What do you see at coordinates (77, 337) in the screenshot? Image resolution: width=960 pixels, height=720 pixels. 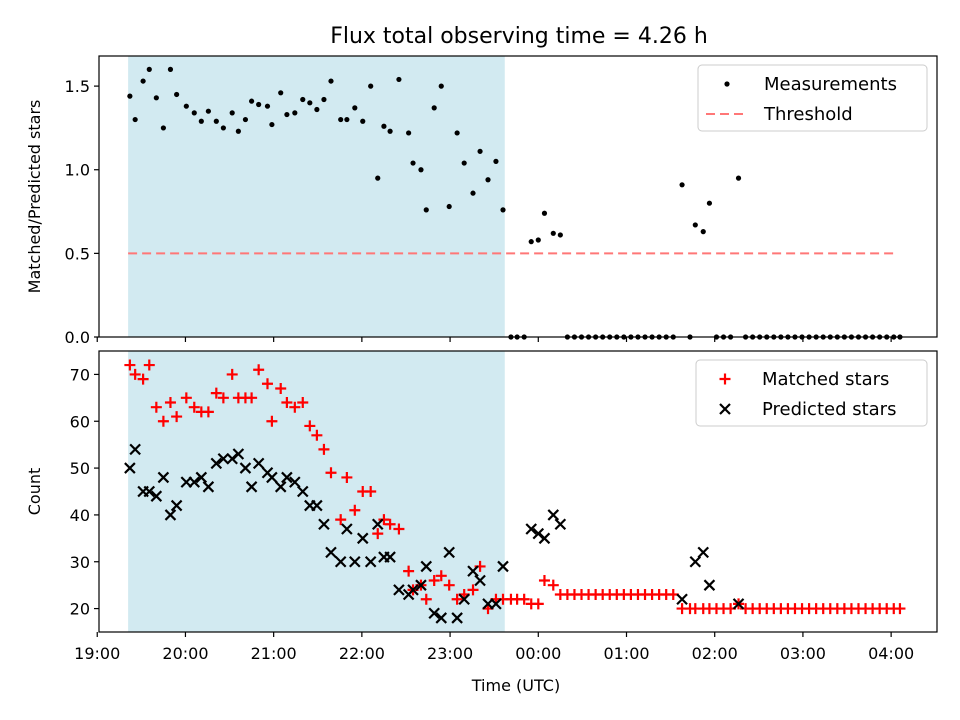 I see `y-tick-label: 0.0` at bounding box center [77, 337].